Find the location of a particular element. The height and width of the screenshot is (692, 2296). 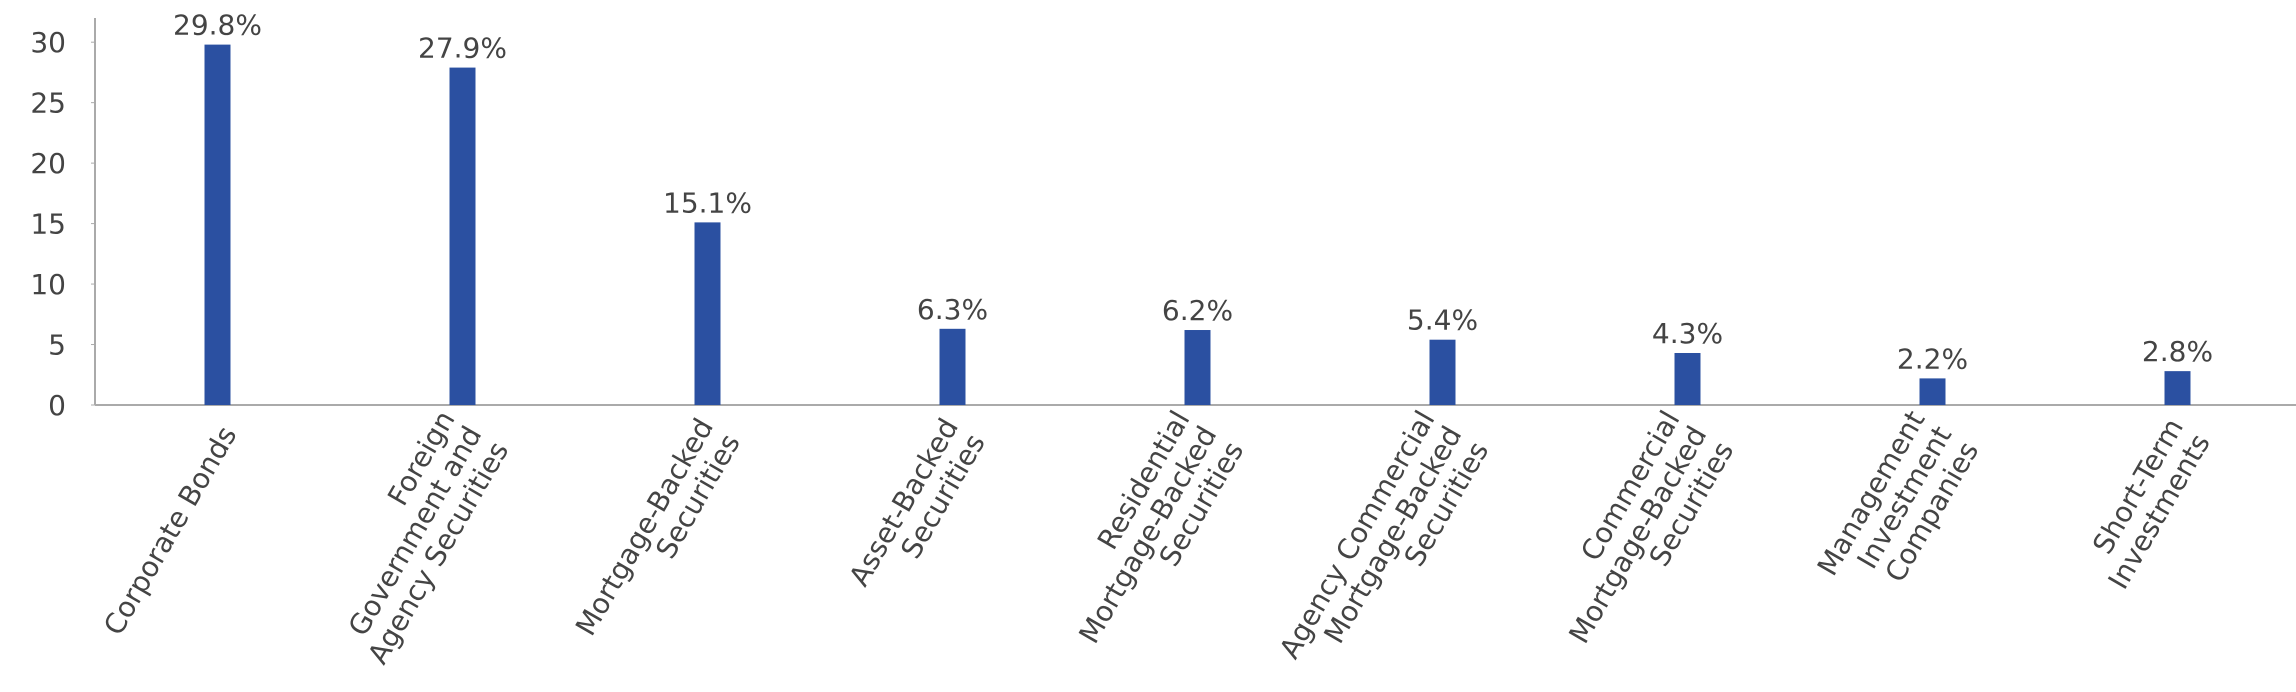

x-tick-label: Corporate Bonds is located at coordinates (170, 531).